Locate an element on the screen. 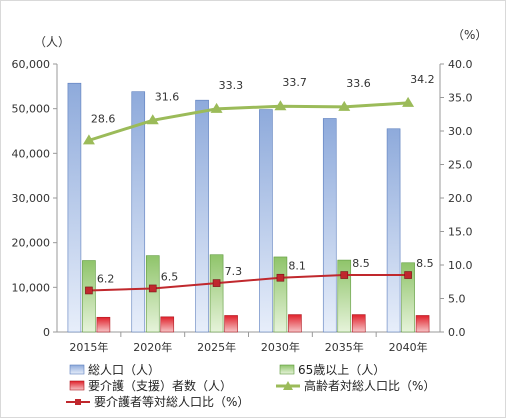 The width and height of the screenshot is (506, 418). x-tick-label: 2025年 is located at coordinates (216, 347).